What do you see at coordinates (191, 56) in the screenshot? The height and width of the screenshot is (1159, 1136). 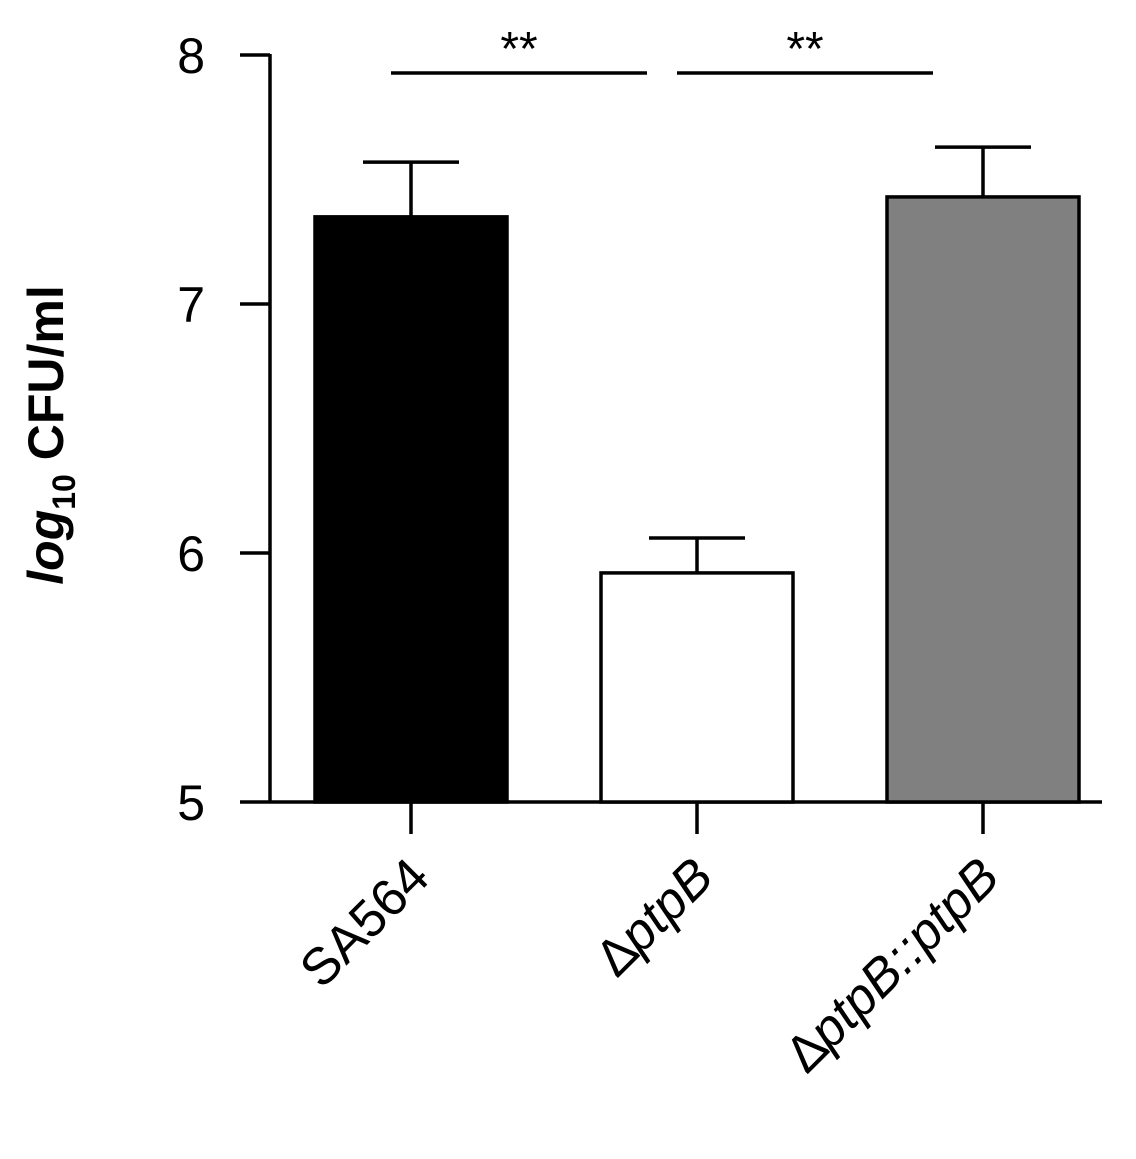 I see `y-tick-label-8: 8` at bounding box center [191, 56].